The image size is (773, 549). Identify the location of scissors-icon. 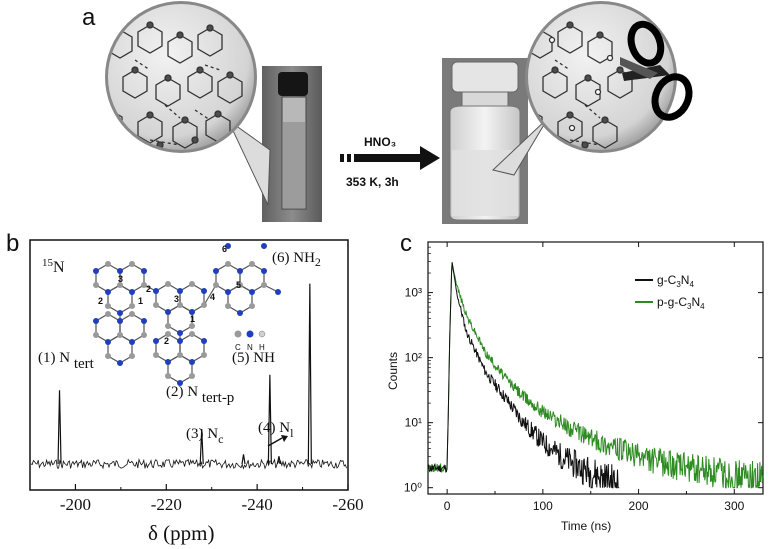
(656, 70).